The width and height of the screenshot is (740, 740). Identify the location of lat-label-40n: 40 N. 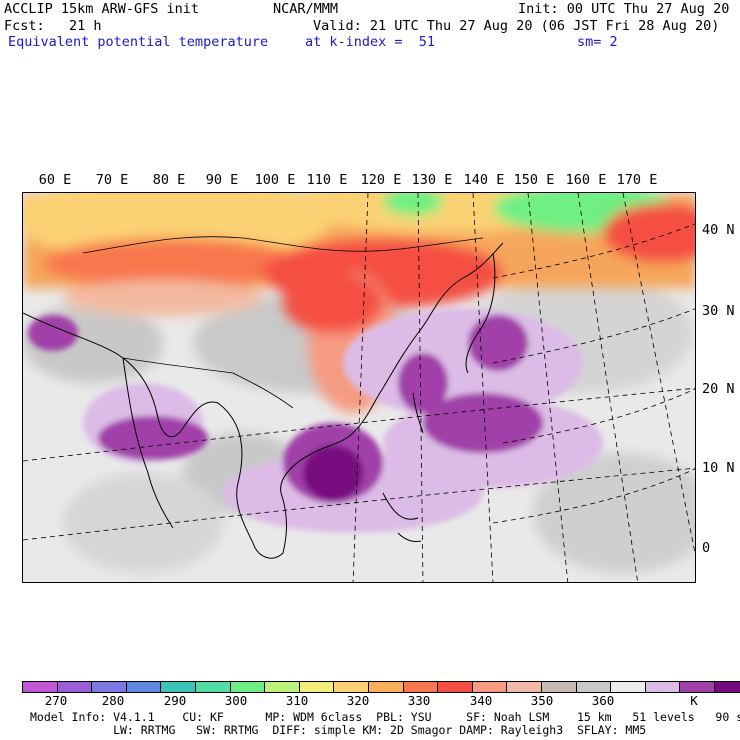
(718, 230).